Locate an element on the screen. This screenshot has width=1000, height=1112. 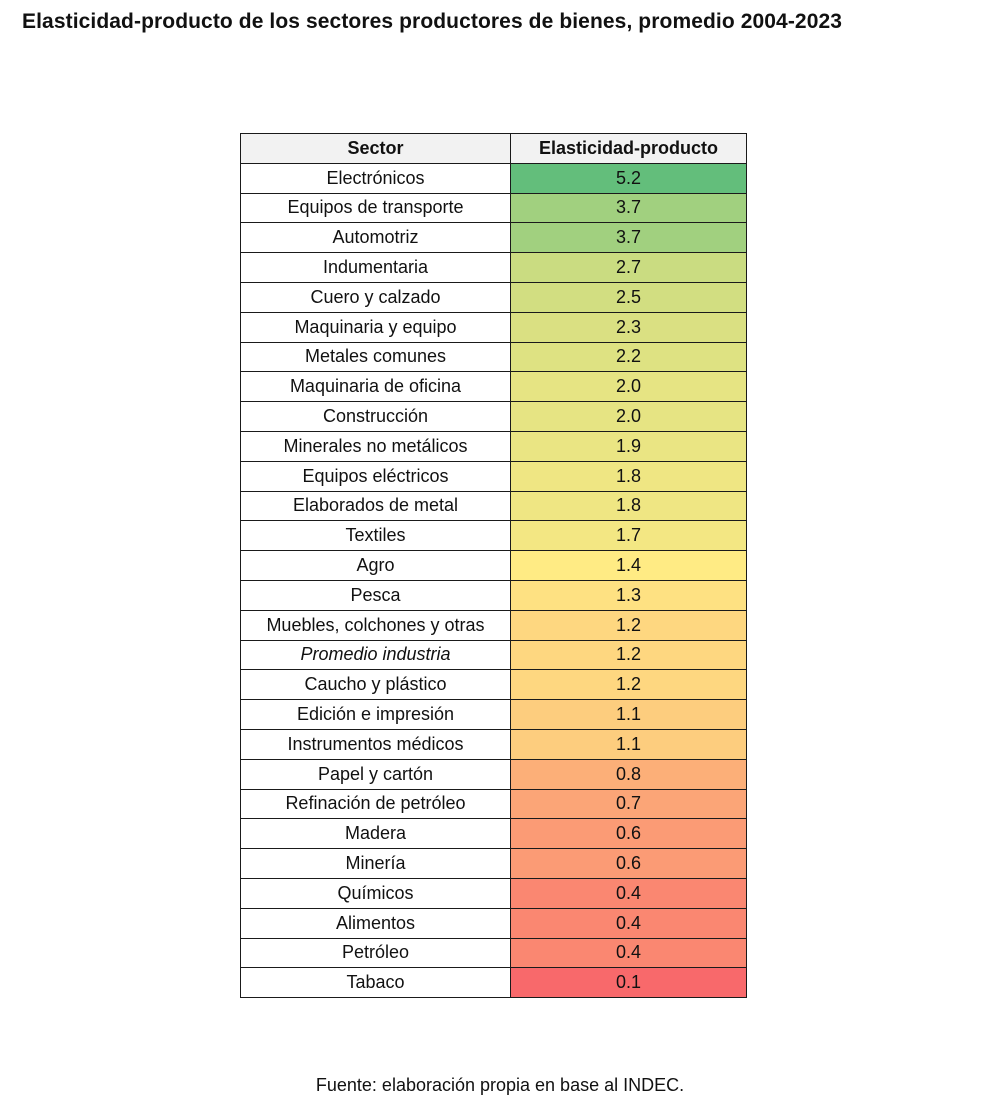
table-row: Instrumentos médicos 1.1 is located at coordinates (493, 744).